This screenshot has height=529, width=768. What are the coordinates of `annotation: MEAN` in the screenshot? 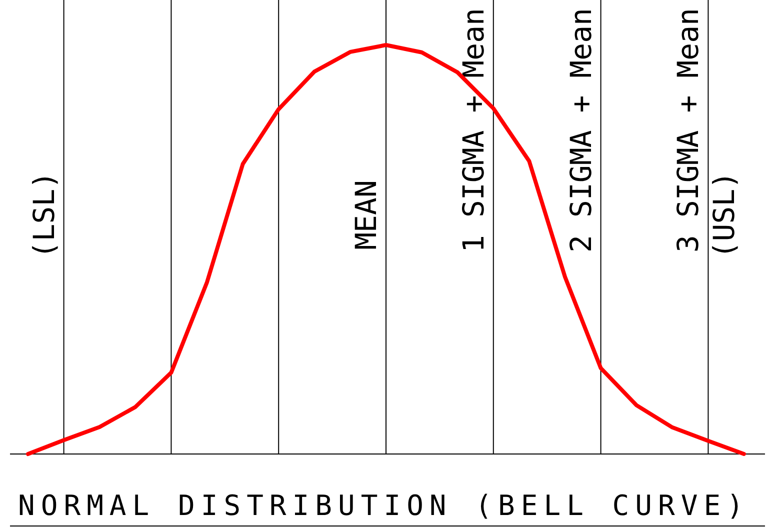 It's located at (366, 215).